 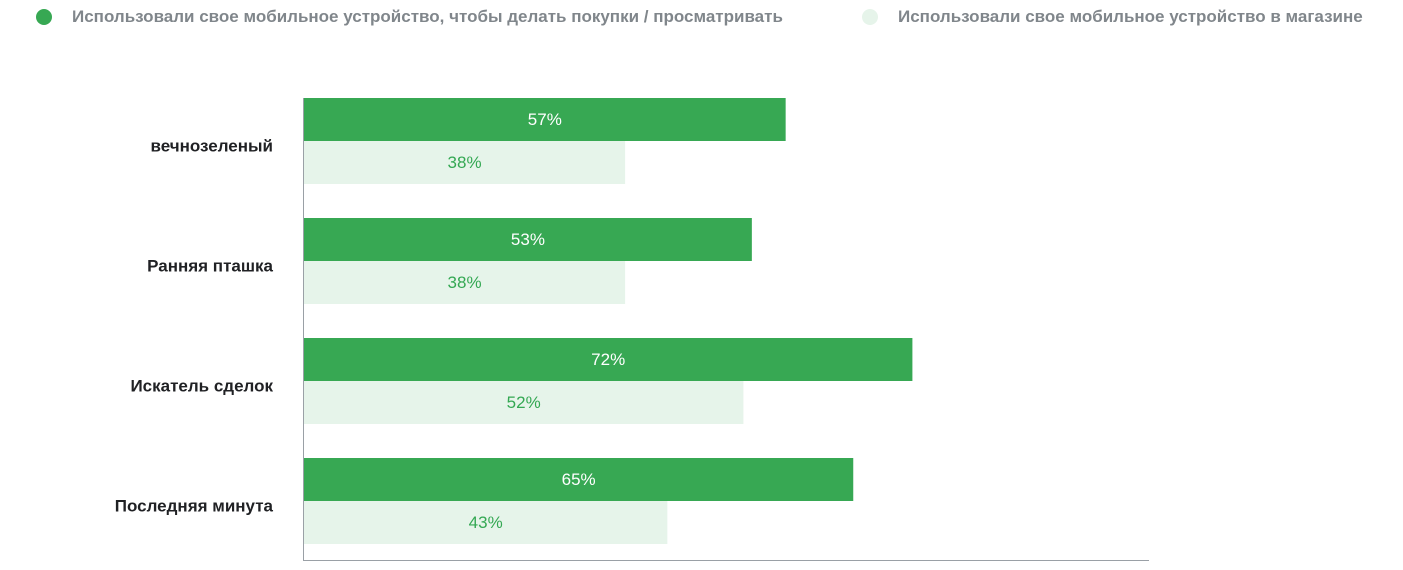 I want to click on category-label: вечнозеленый, so click(x=211, y=145).